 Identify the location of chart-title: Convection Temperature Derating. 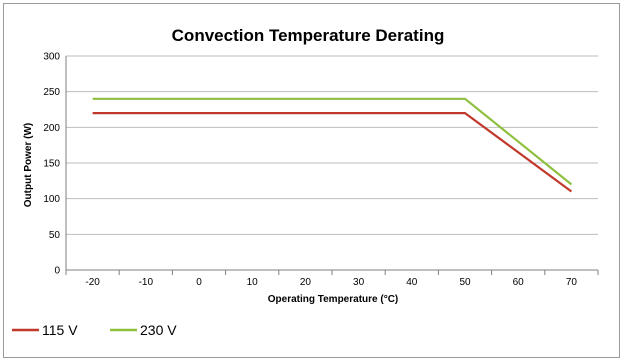
(308, 35).